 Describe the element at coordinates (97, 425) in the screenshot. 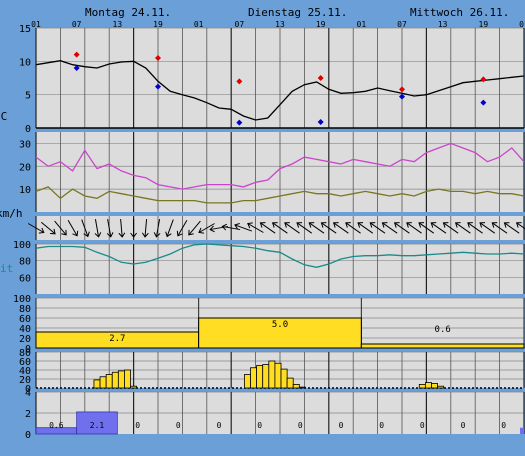

I see `sunshine-bar-label: 2.1` at that location.